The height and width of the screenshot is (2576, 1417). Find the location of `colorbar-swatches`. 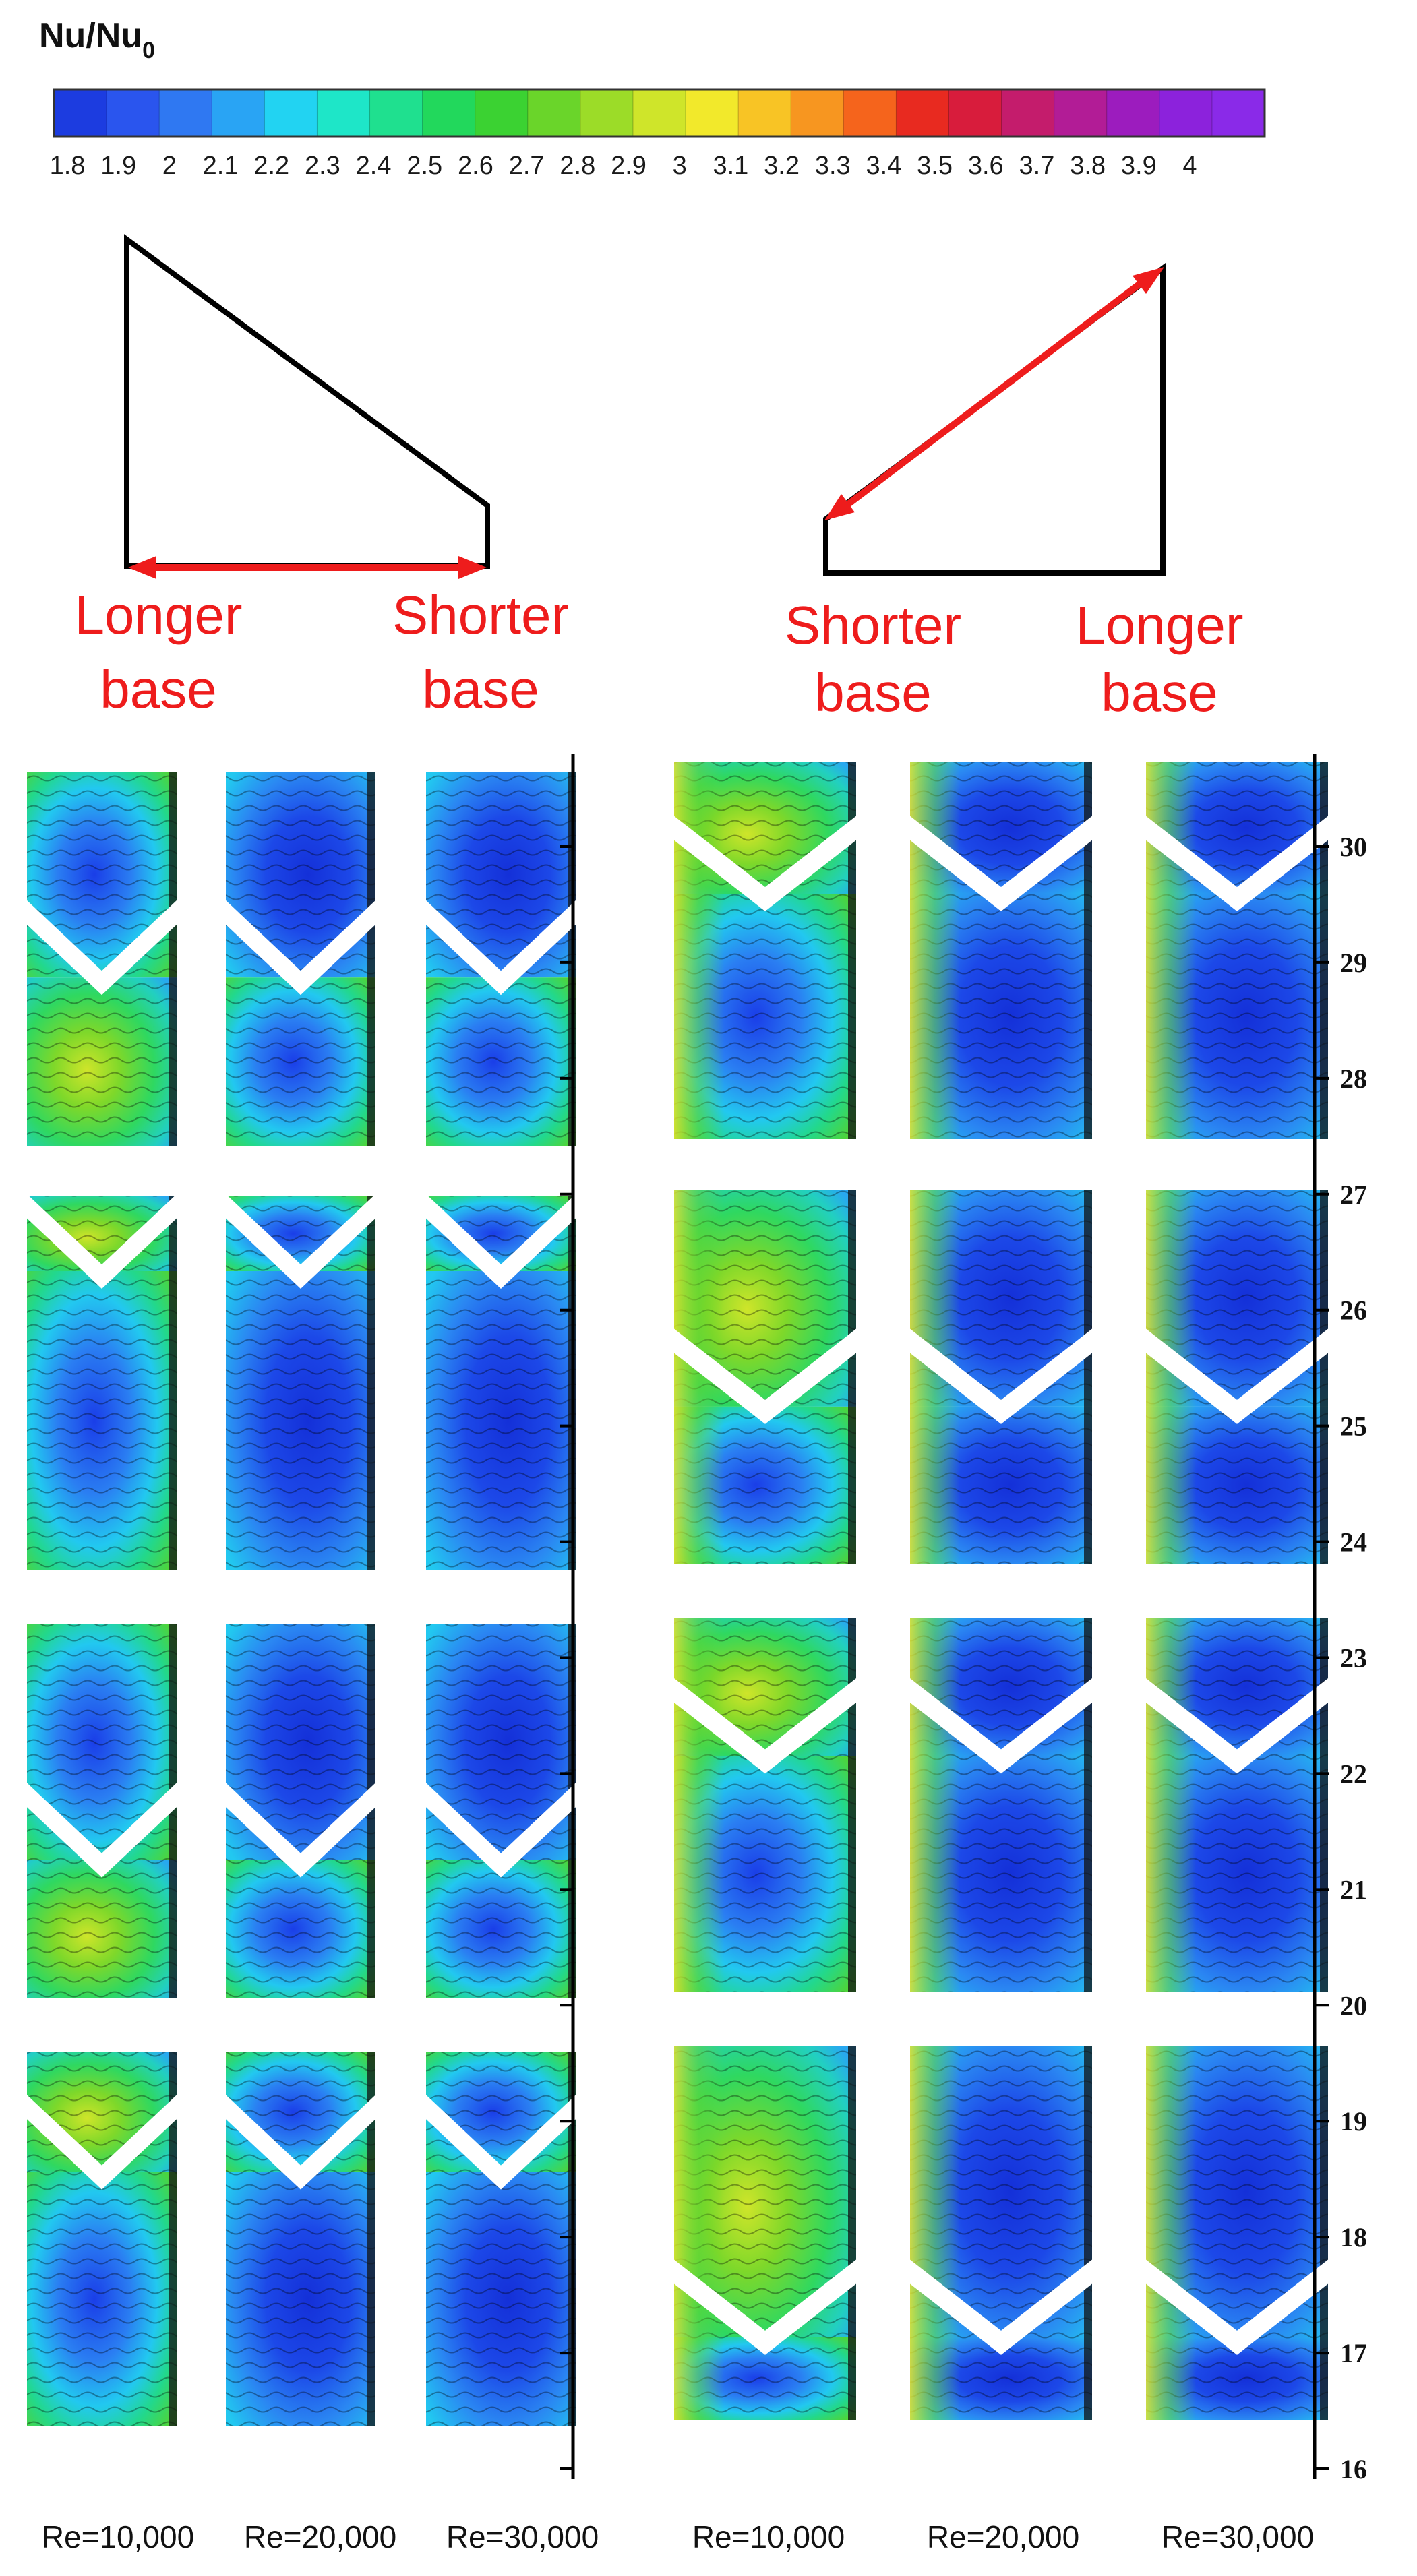

colorbar-swatches is located at coordinates (659, 113).